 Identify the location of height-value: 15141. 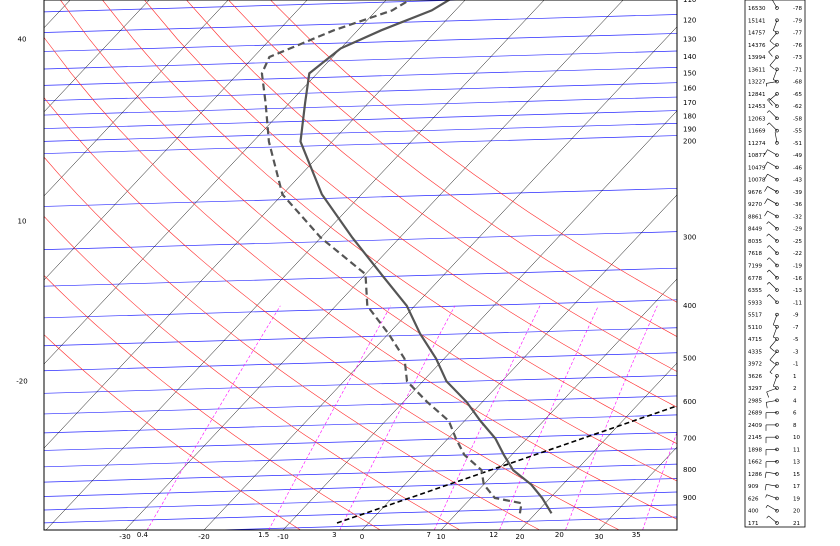
(757, 21).